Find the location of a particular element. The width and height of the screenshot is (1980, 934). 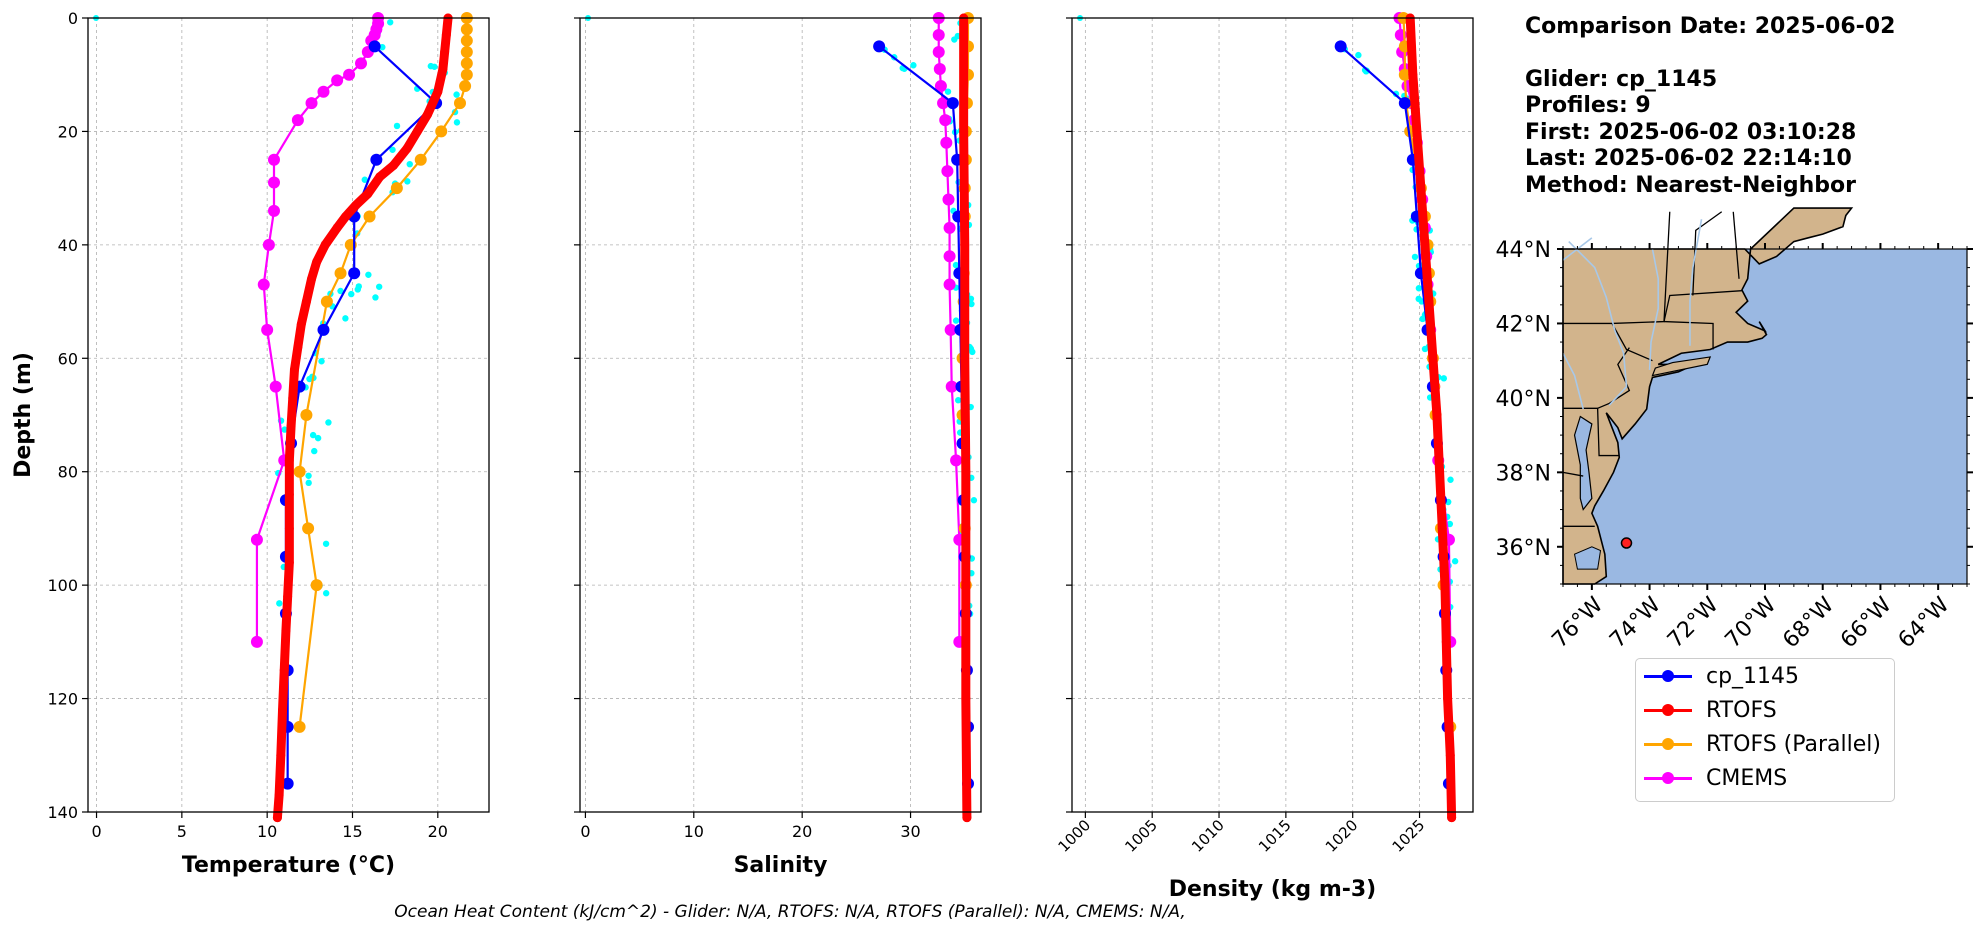

series-line-rtofs is located at coordinates (362, 418).